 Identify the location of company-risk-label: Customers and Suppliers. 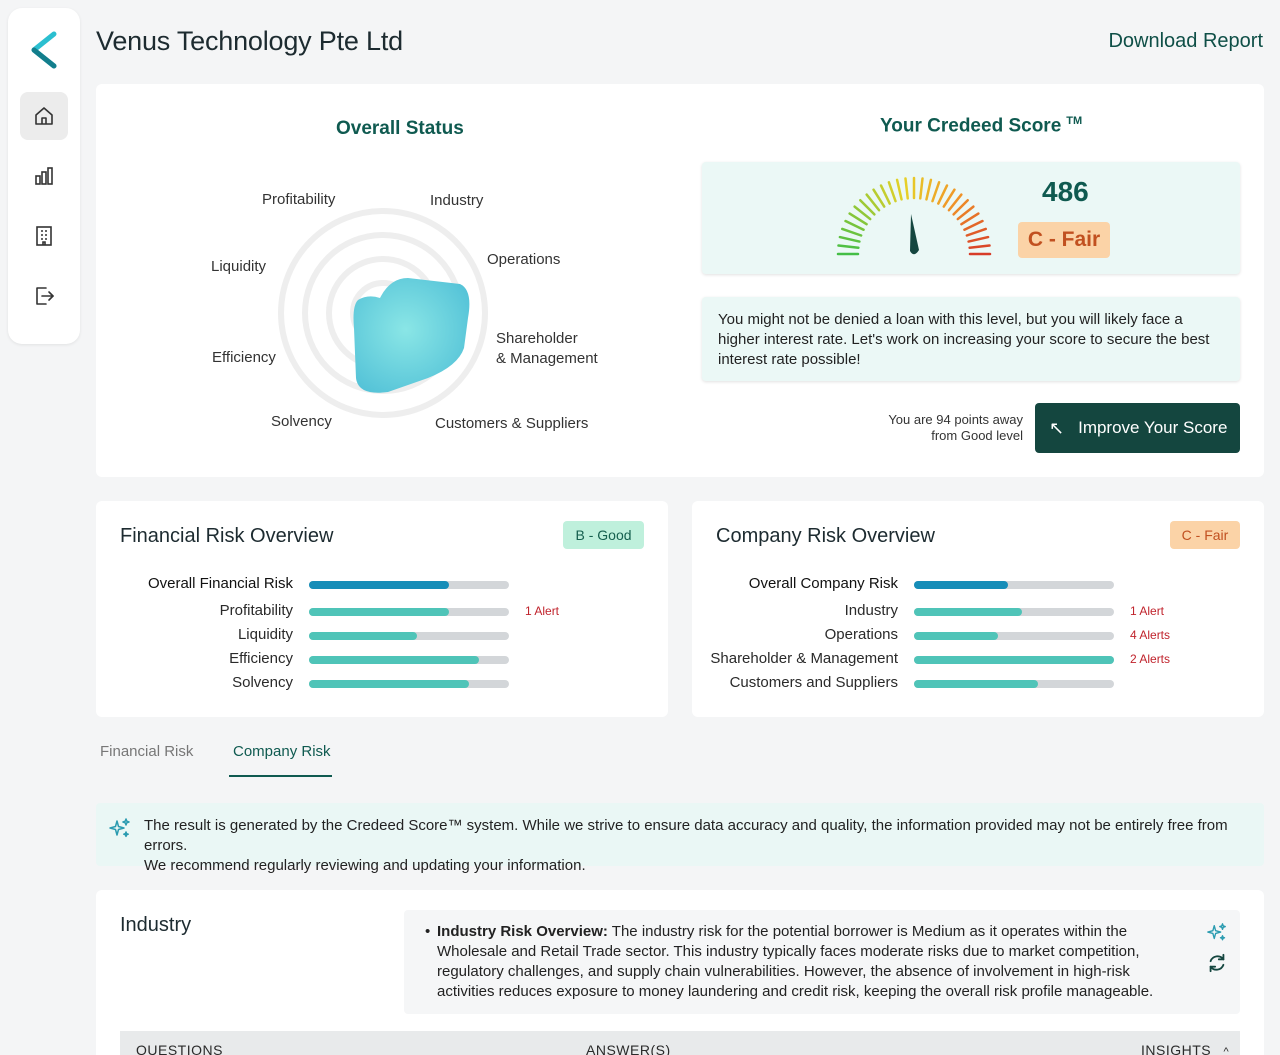
(813, 682).